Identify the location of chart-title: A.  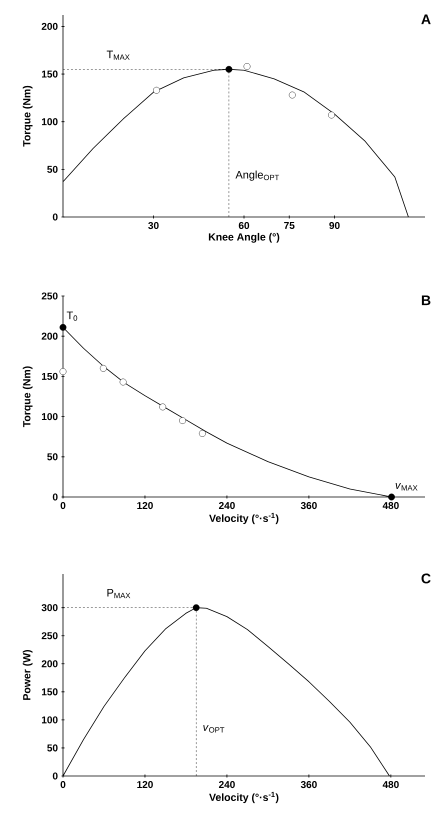
(426, 19).